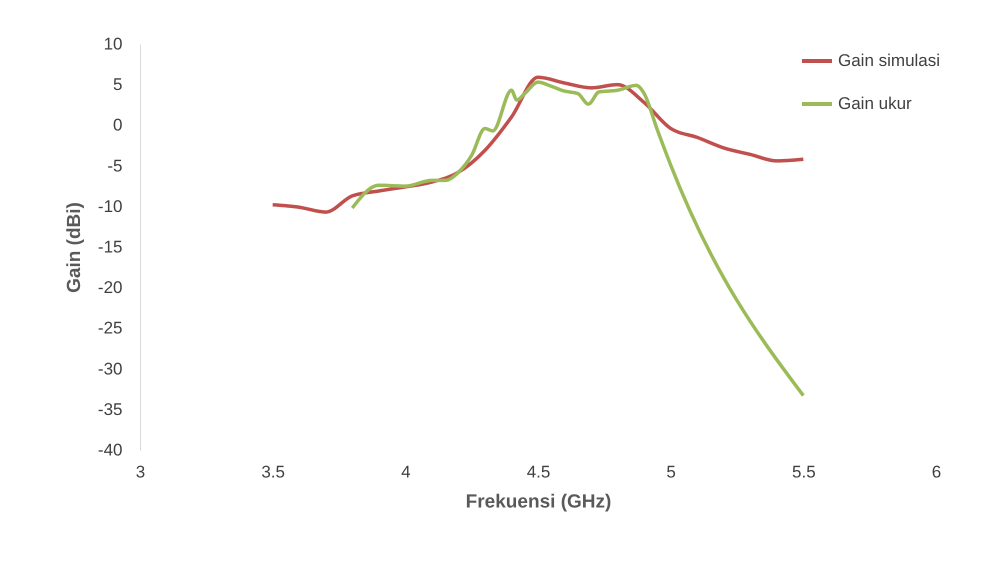 The image size is (1000, 569). Describe the element at coordinates (141, 472) in the screenshot. I see `x-tick-label: 3` at that location.